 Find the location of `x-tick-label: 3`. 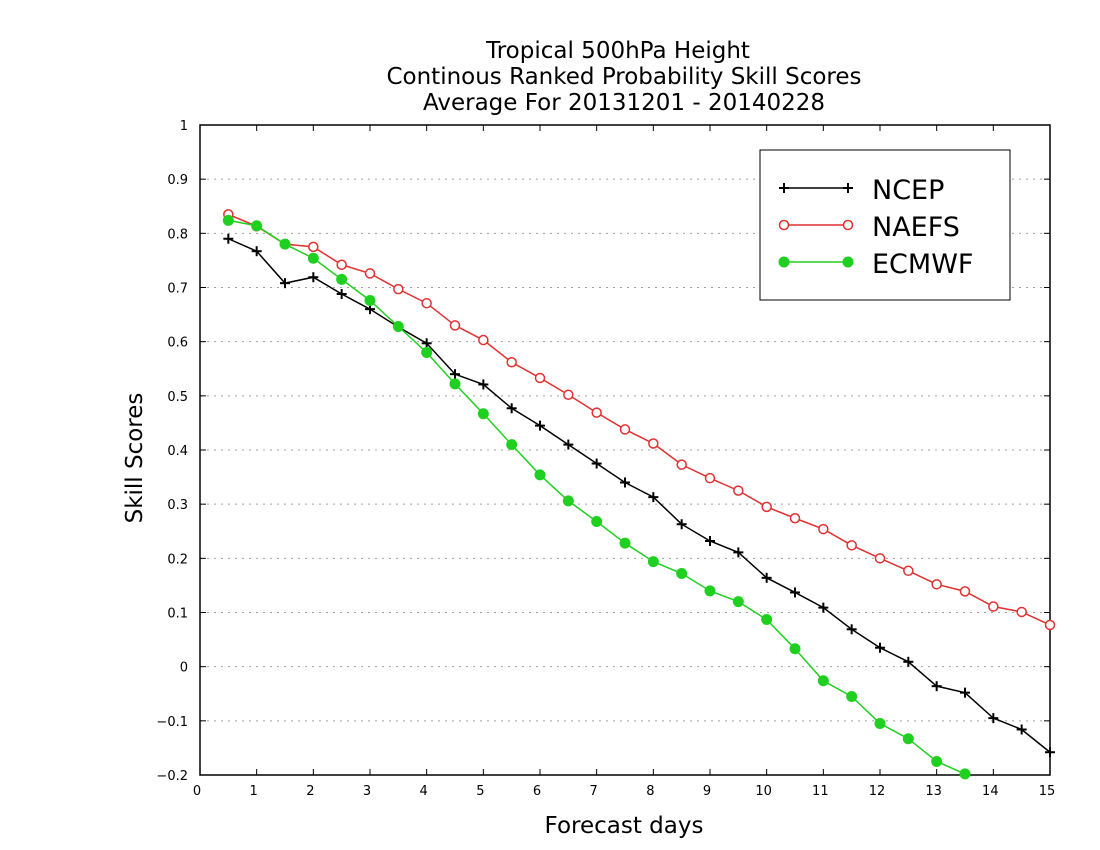

x-tick-label: 3 is located at coordinates (367, 791).